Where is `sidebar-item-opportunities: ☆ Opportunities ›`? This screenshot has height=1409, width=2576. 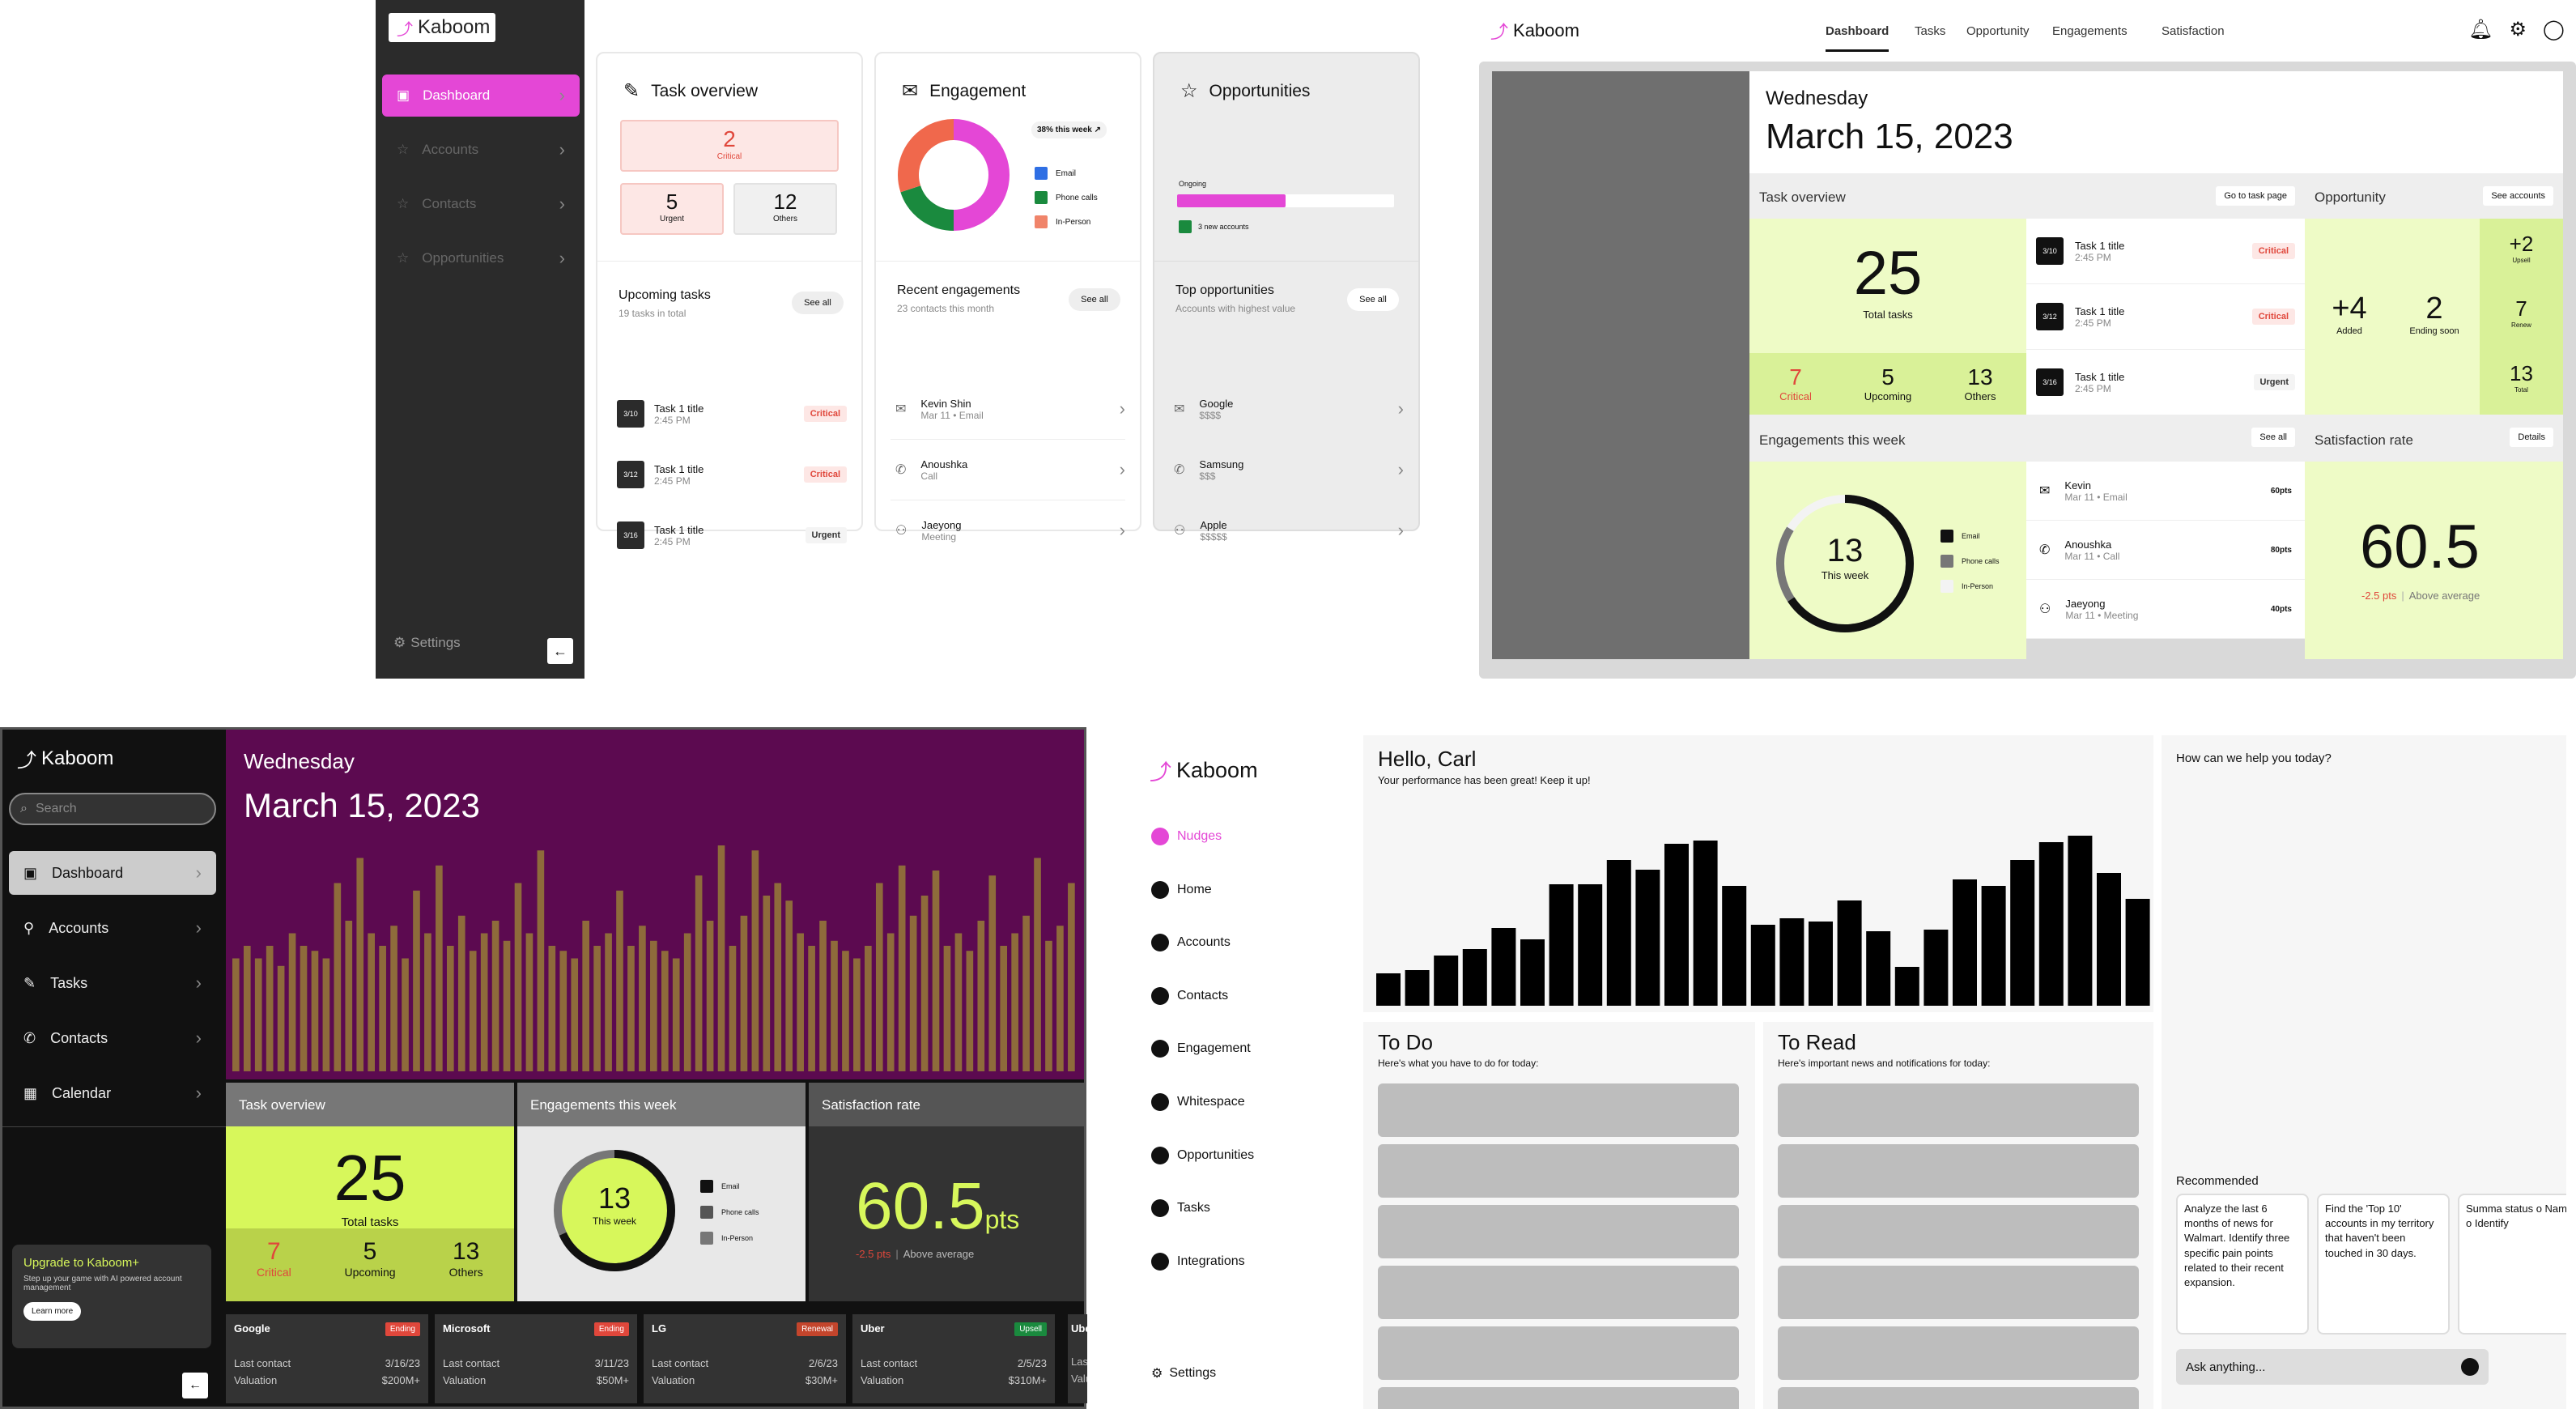 sidebar-item-opportunities: ☆ Opportunities › is located at coordinates (481, 258).